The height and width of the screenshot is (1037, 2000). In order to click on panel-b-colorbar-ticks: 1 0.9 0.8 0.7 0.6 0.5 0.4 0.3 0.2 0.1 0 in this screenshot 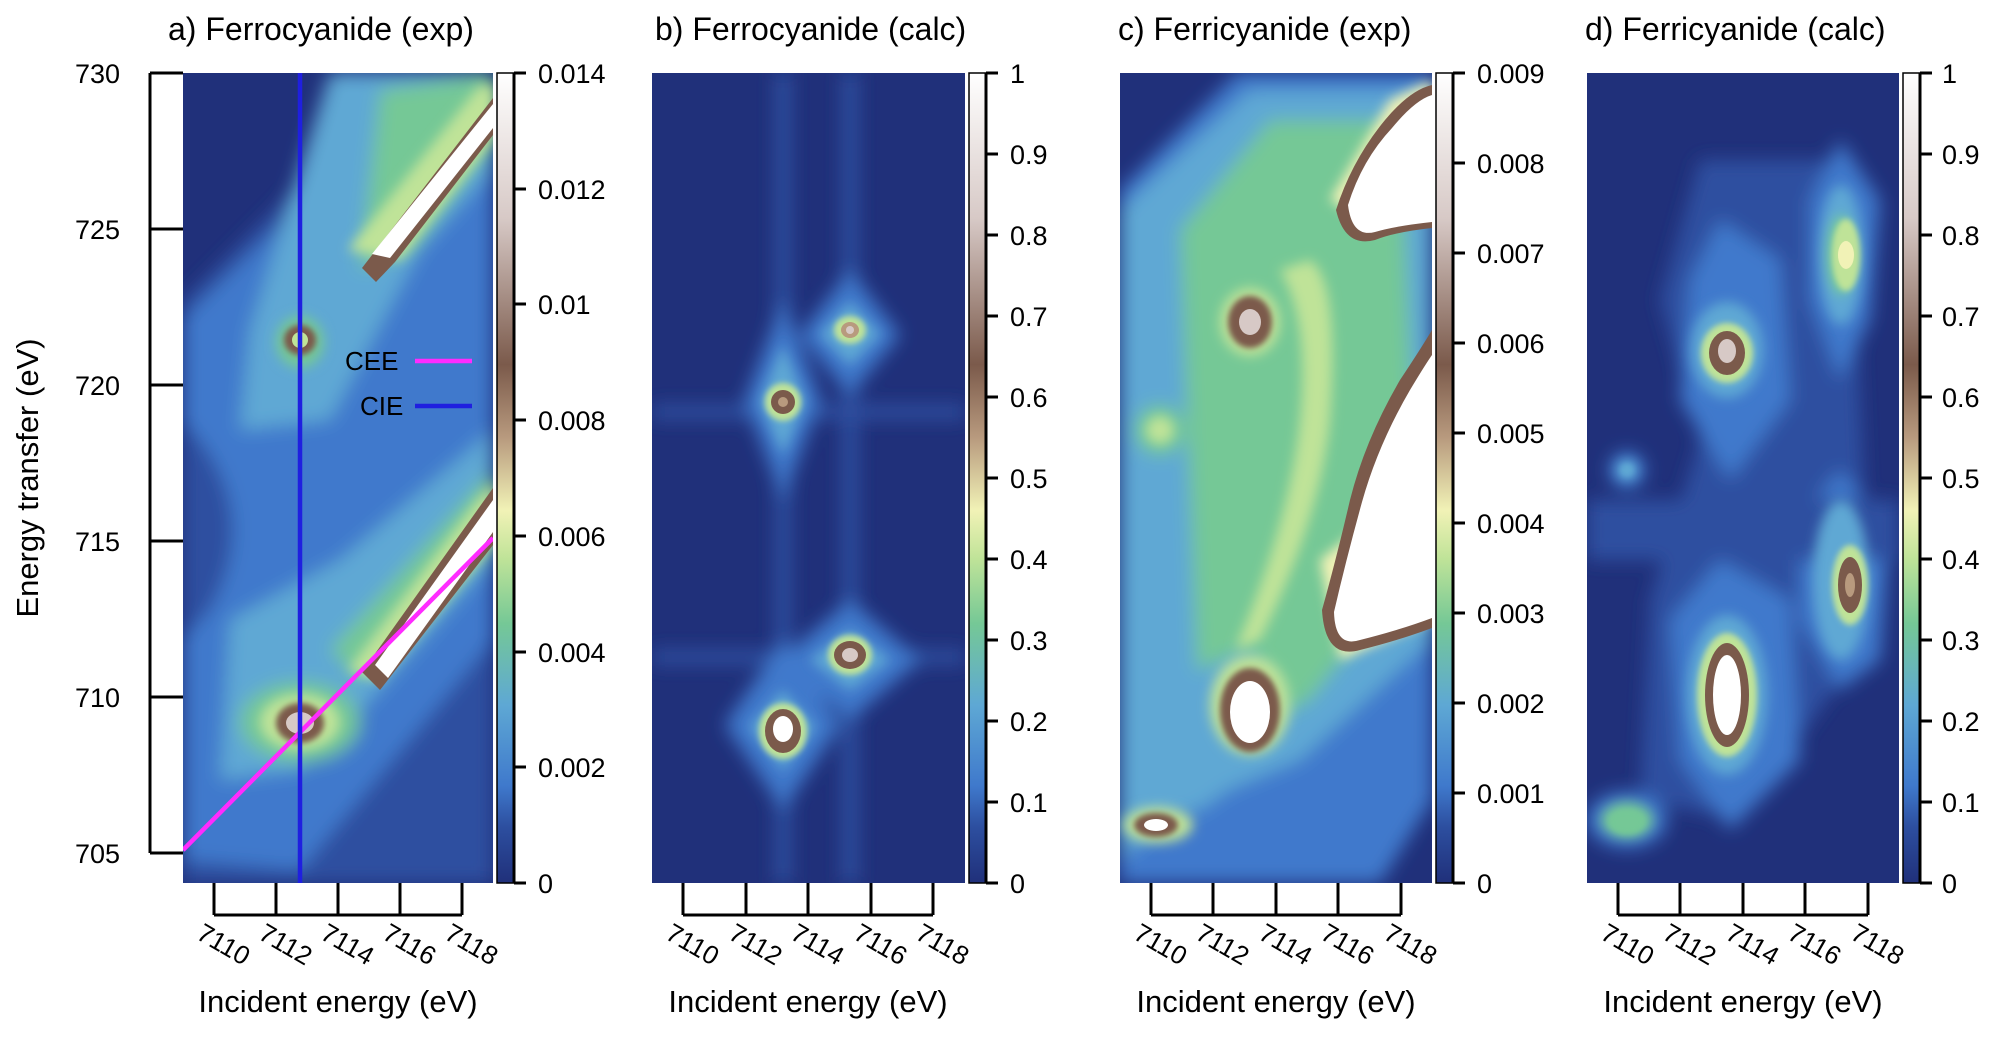, I will do `click(1029, 479)`.